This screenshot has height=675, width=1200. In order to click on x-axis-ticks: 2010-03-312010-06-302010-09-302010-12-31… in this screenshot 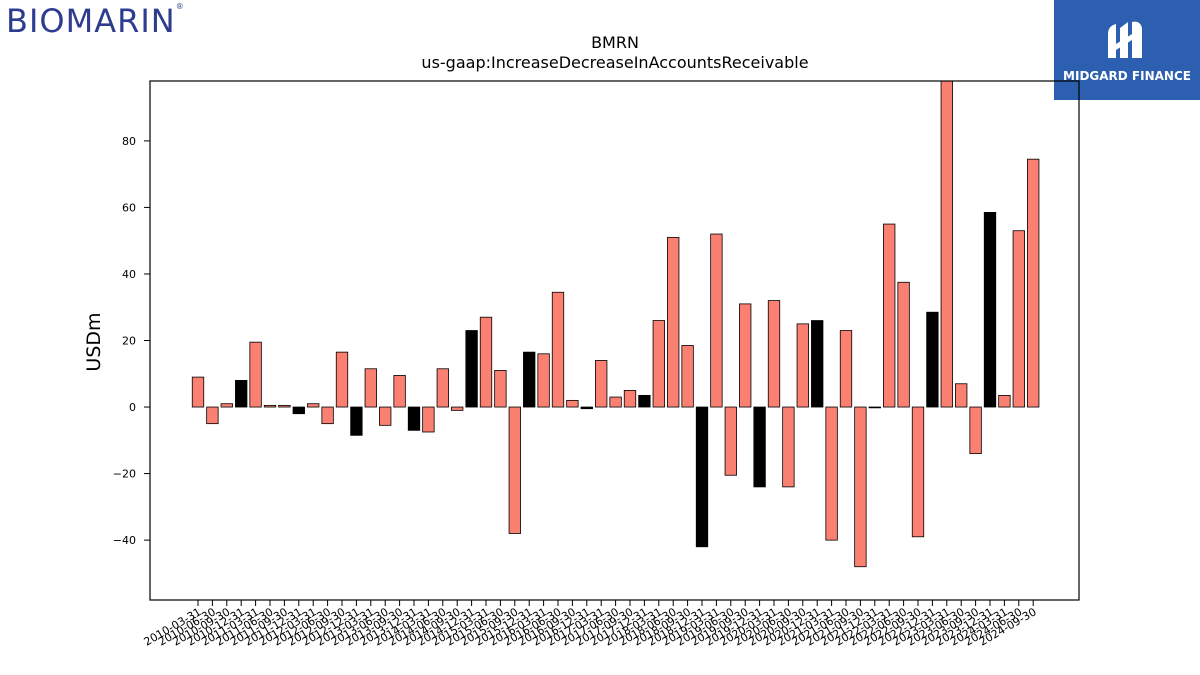, I will do `click(590, 624)`.